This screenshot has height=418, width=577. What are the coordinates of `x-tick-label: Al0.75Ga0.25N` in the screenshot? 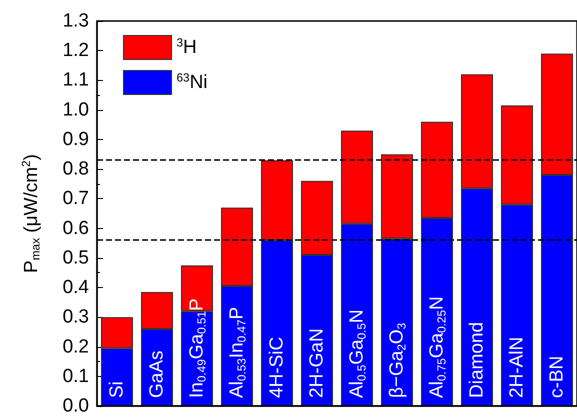 It's located at (437, 347).